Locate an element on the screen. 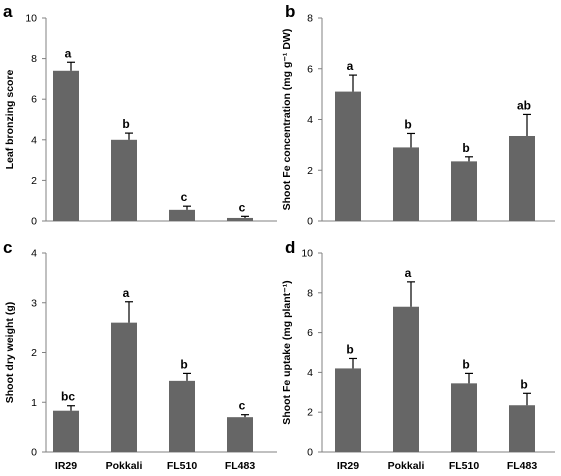 Image resolution: width=561 pixels, height=476 pixels. y-tick-label: 3 is located at coordinates (34, 303).